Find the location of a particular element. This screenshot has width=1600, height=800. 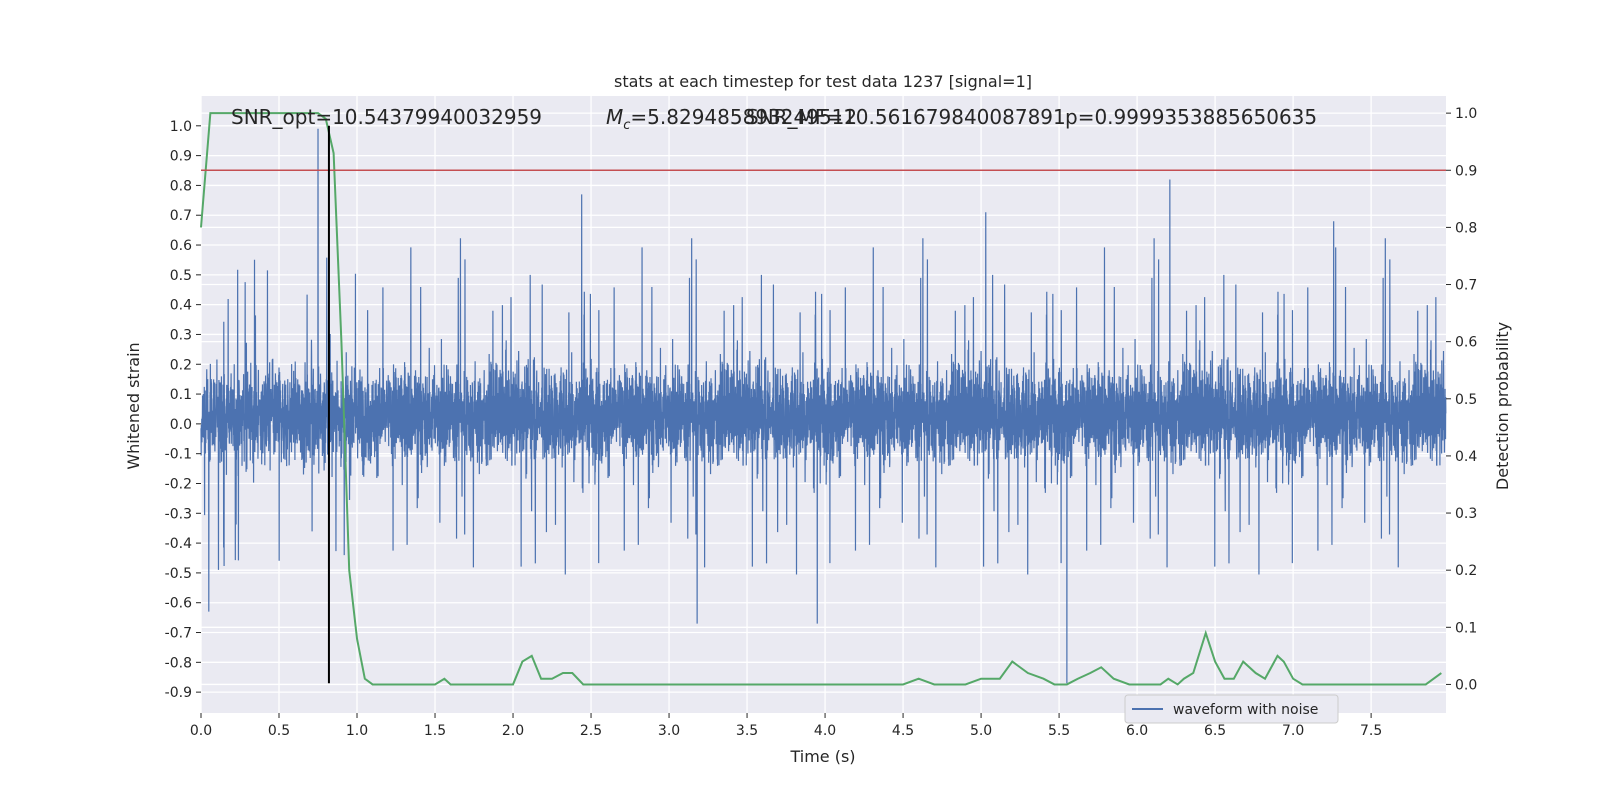

x-tick-label: 3.5 is located at coordinates (747, 731).